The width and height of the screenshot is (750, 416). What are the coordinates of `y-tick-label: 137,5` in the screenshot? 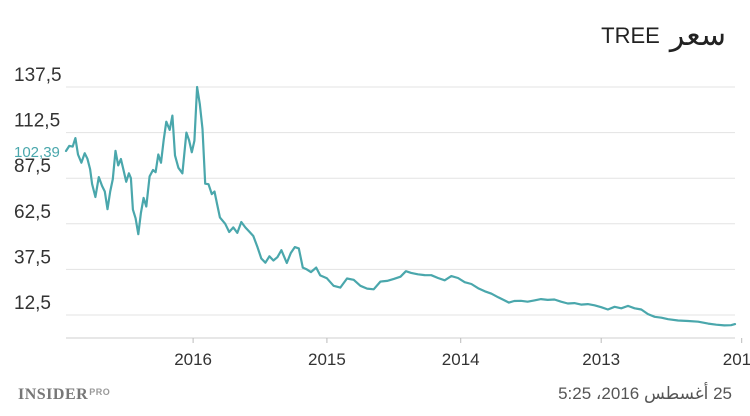 It's located at (38, 75).